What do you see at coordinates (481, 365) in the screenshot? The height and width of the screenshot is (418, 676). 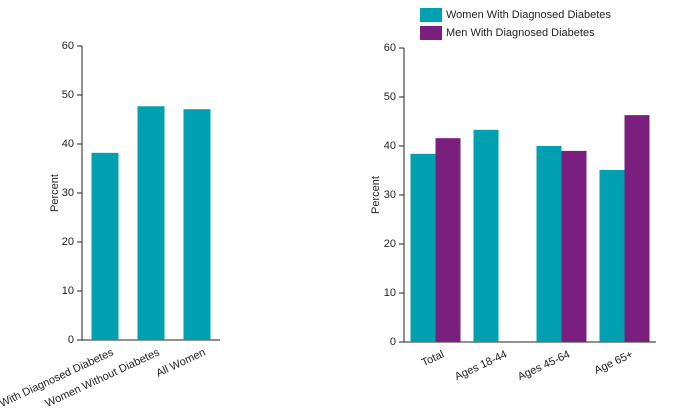 I see `x-tick-label: Ages 18-44` at bounding box center [481, 365].